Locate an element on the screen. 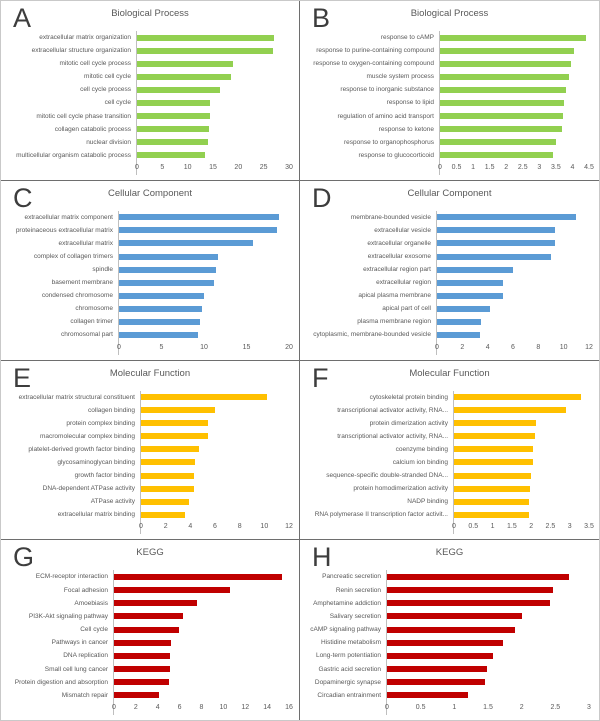  x-tick-label: 6 is located at coordinates (179, 707).